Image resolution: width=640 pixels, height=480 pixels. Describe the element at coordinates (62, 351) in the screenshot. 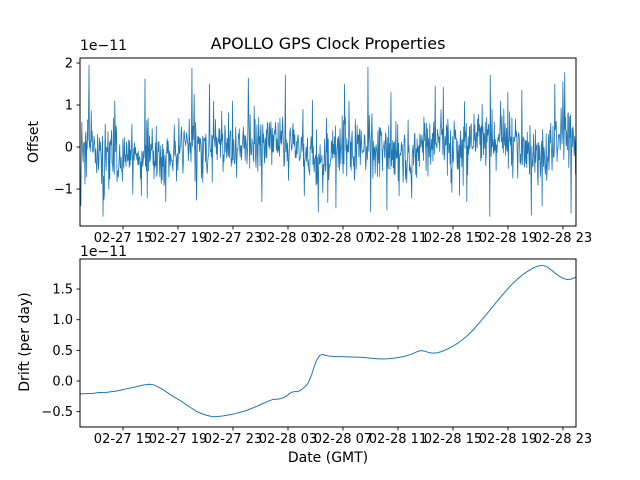

I see `y-tick-label: 0.5` at that location.